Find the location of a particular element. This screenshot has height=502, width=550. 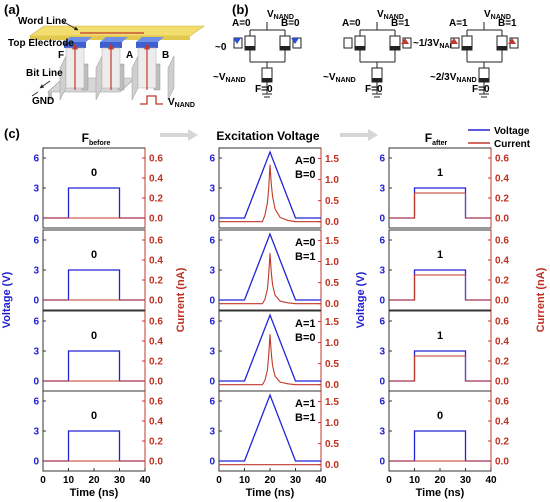

cell-label-b: B is located at coordinates (165, 55).